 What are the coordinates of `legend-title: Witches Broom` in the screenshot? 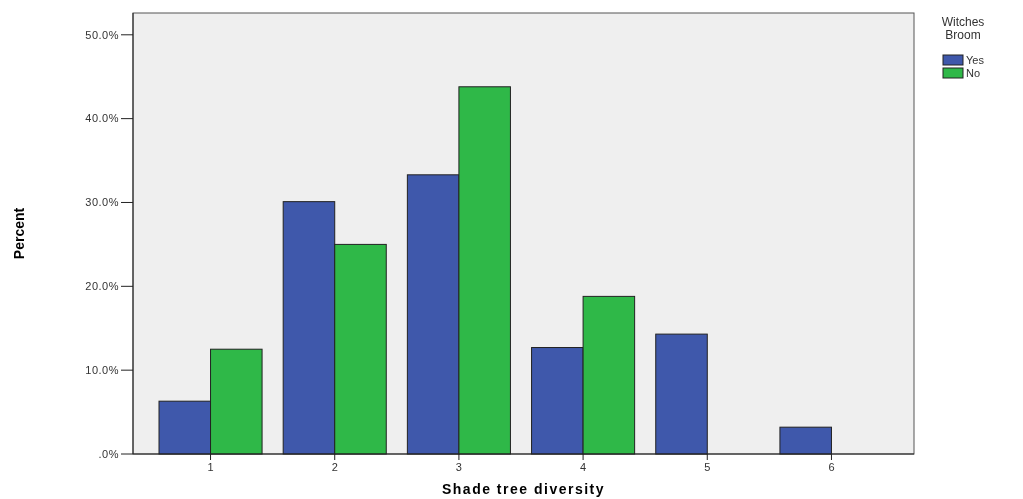 It's located at (963, 28).